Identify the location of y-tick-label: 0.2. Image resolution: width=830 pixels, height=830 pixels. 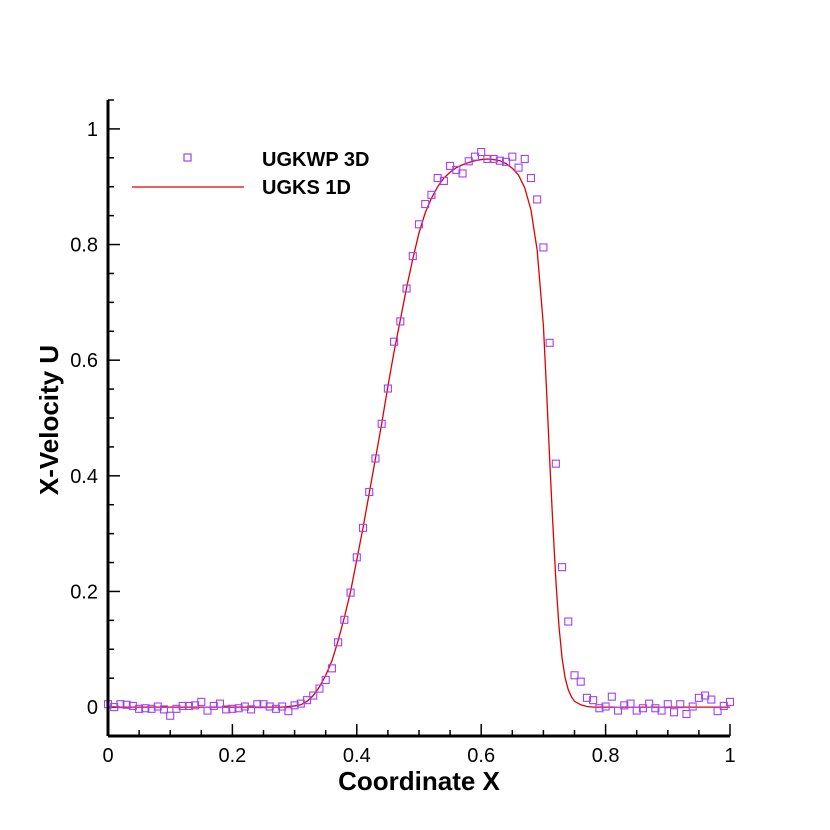
(84, 592).